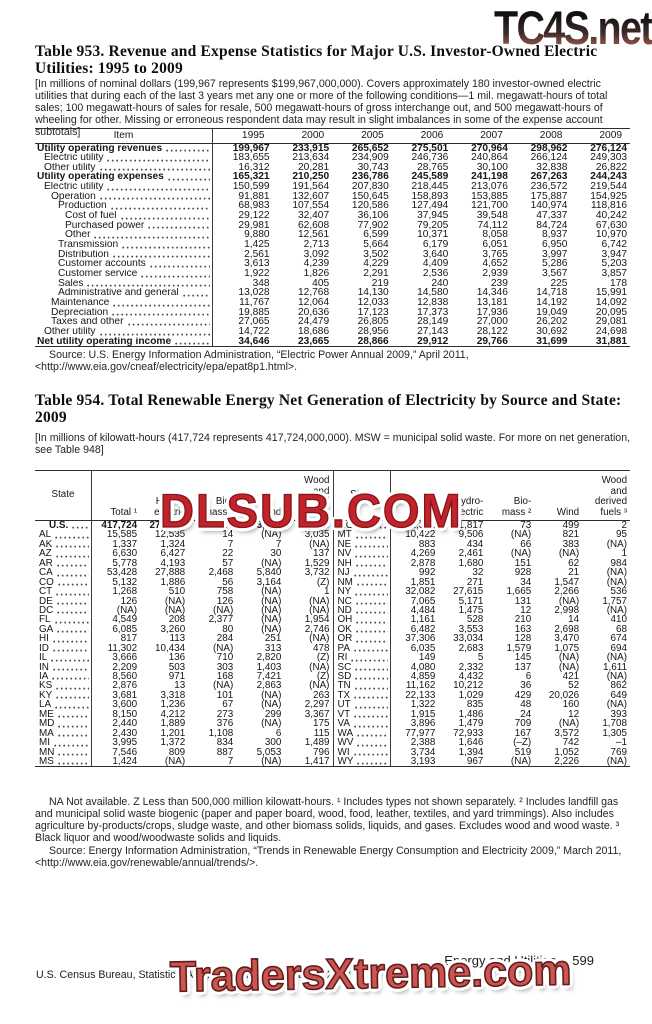 This screenshot has height=1024, width=652. What do you see at coordinates (63, 544) in the screenshot?
I see `row-label-cell: AK` at bounding box center [63, 544].